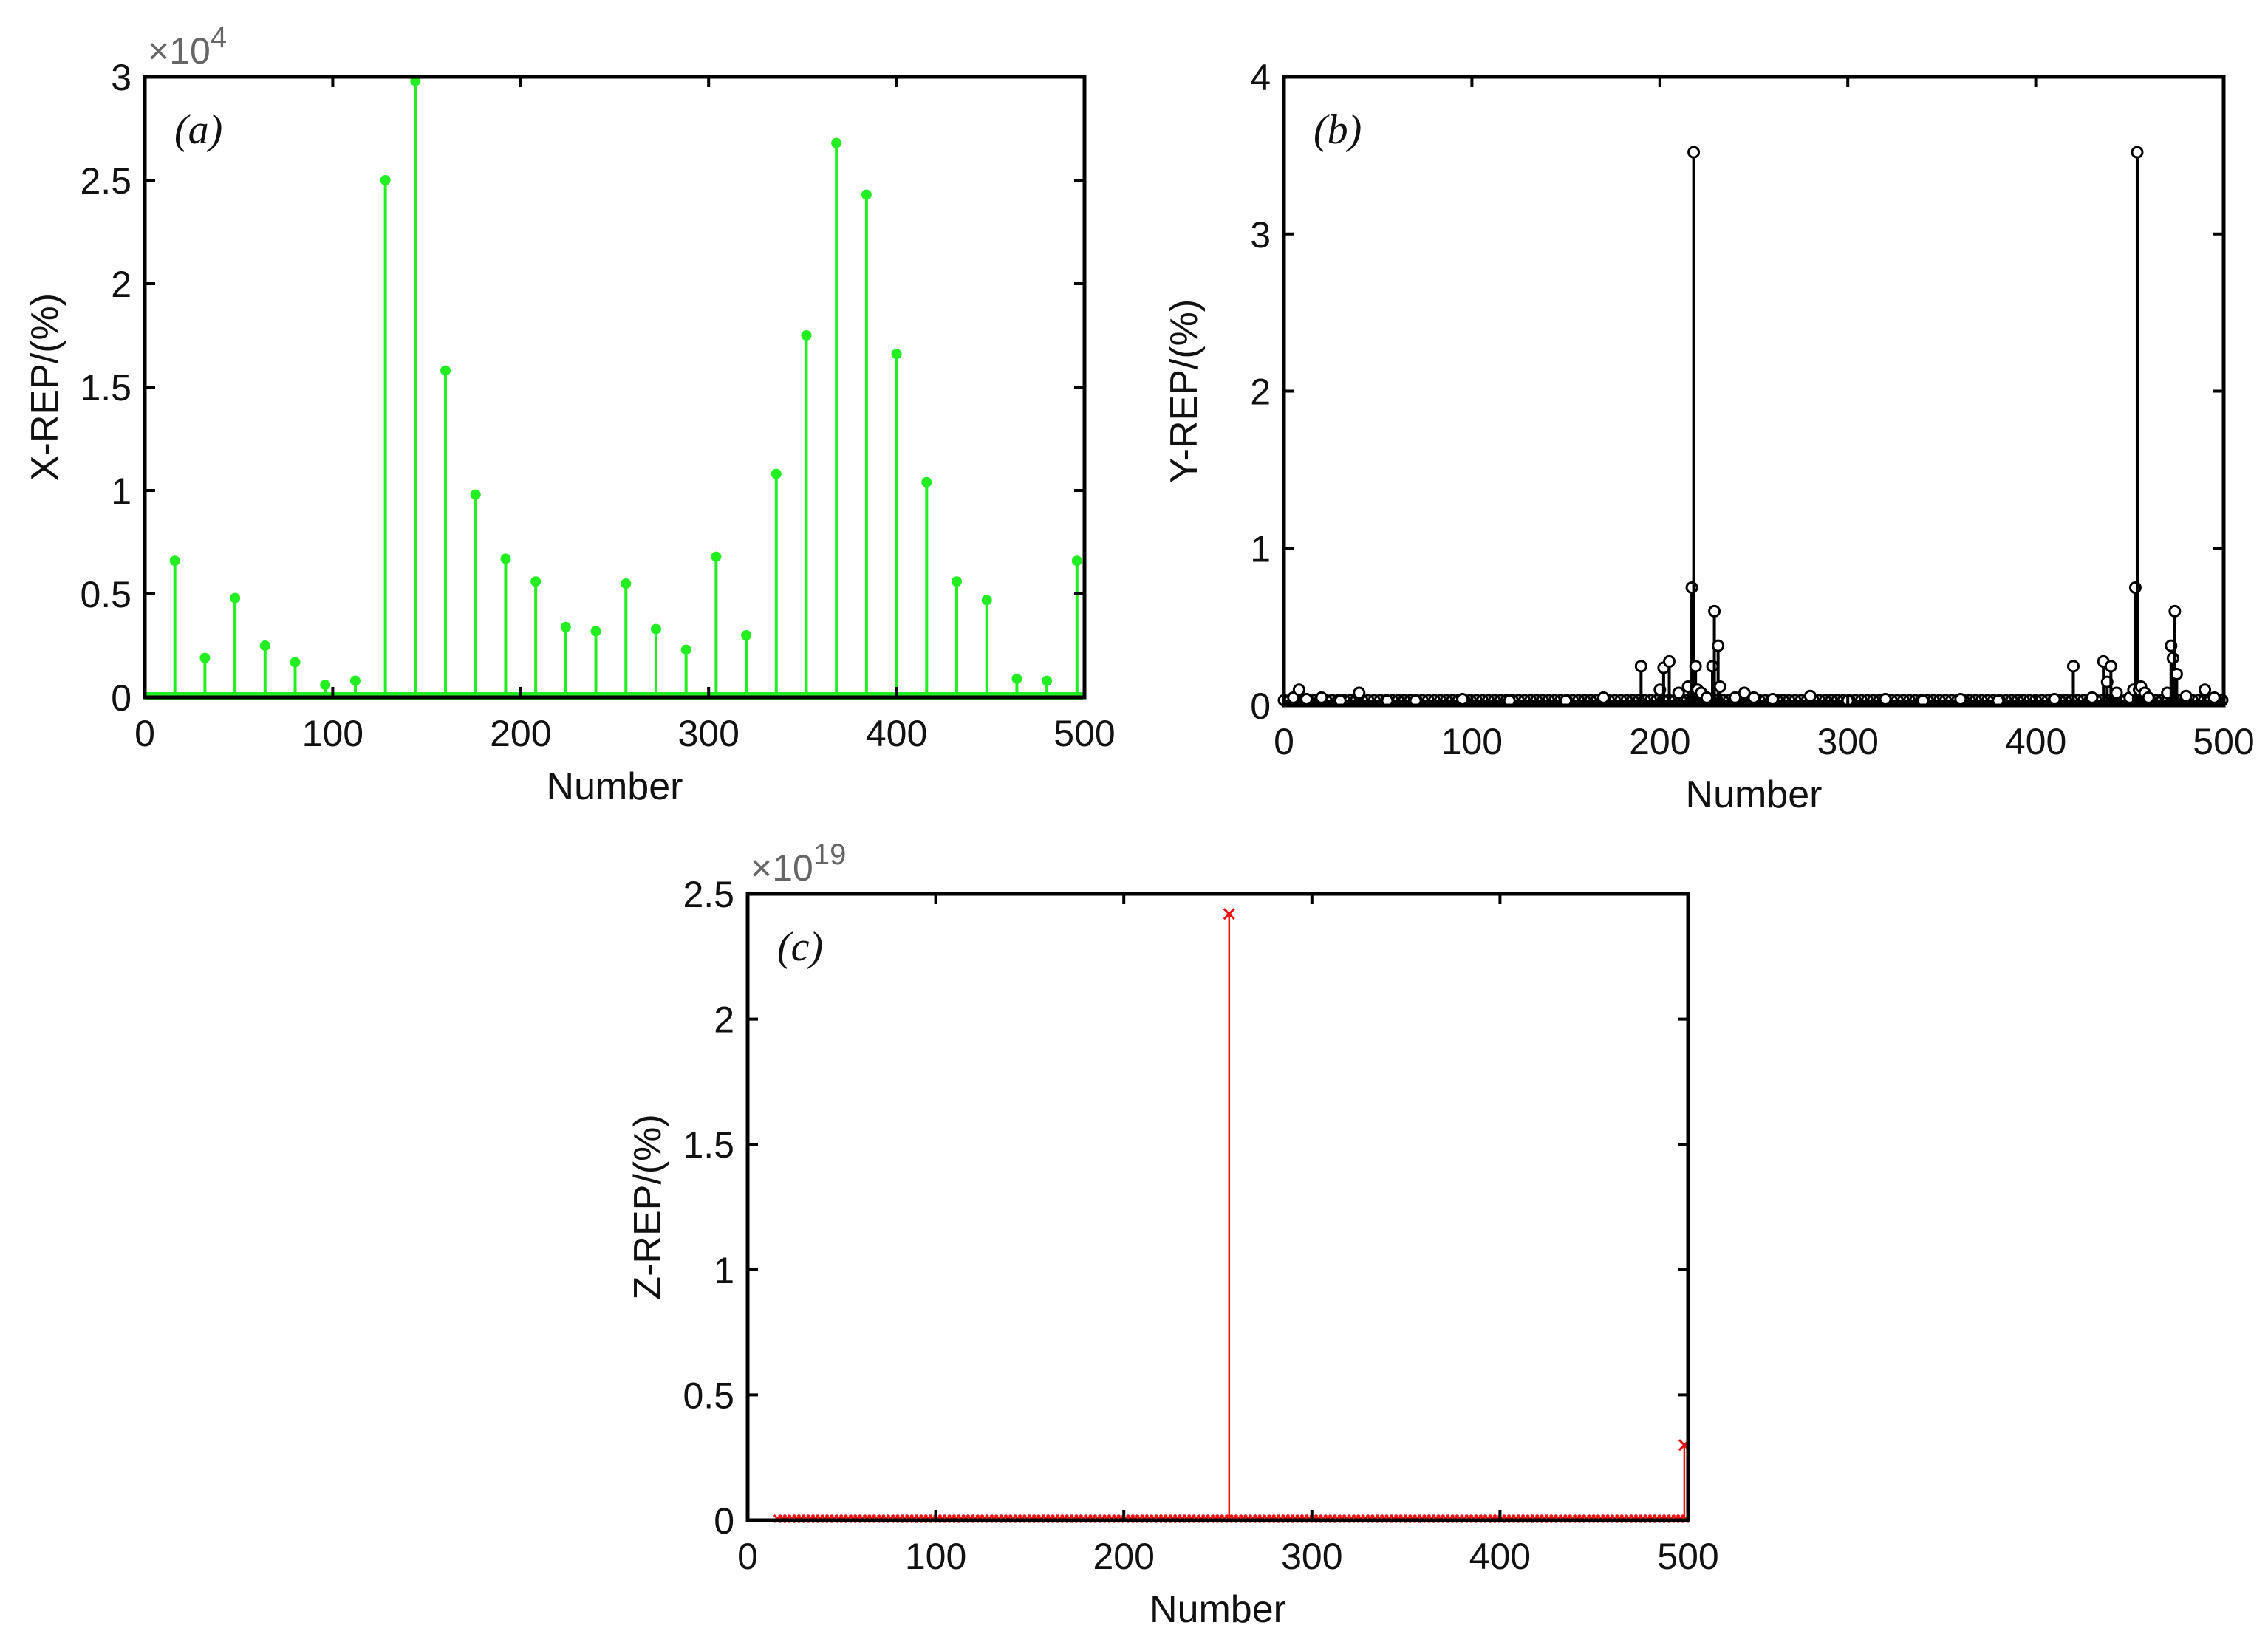 The width and height of the screenshot is (2268, 1648). What do you see at coordinates (1687, 1556) in the screenshot?
I see `x-tick-label: 500` at bounding box center [1687, 1556].